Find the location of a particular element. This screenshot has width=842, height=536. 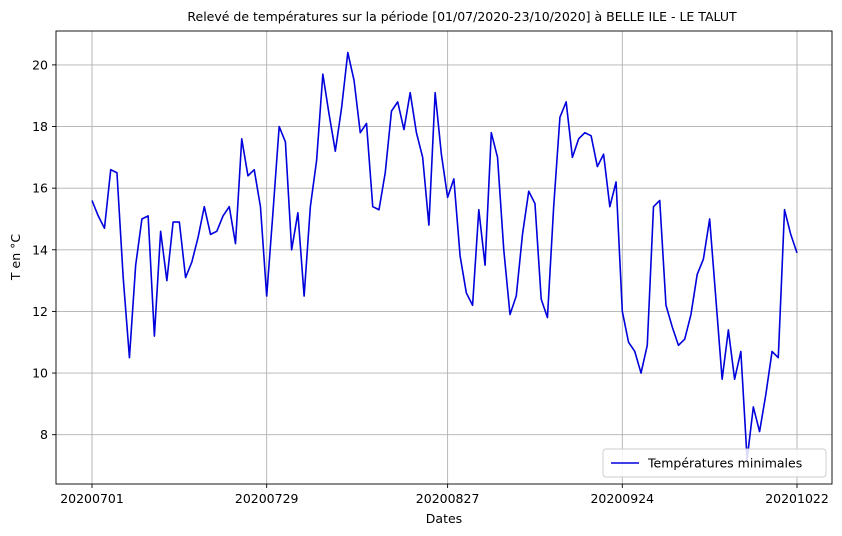

x-tick-label: 20200729 is located at coordinates (267, 498).